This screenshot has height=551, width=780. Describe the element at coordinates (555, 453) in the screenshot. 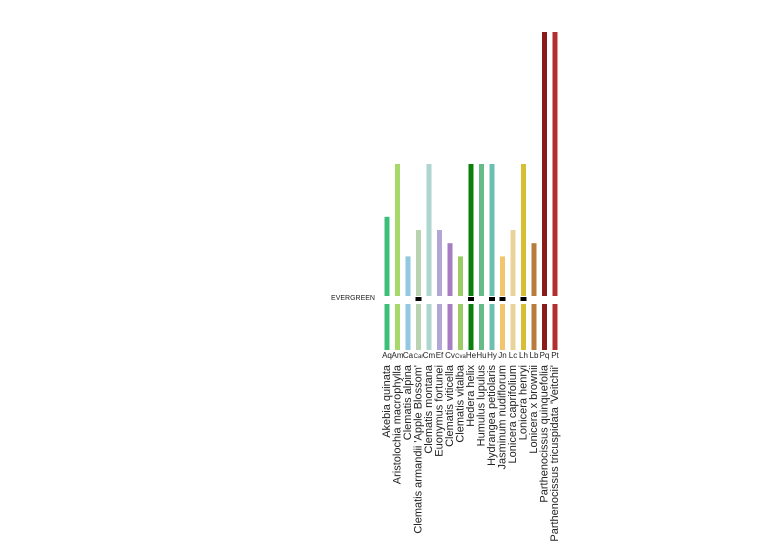

I see `plant-name: Parthenocissus tricuspidata 'Veitchii'` at that location.